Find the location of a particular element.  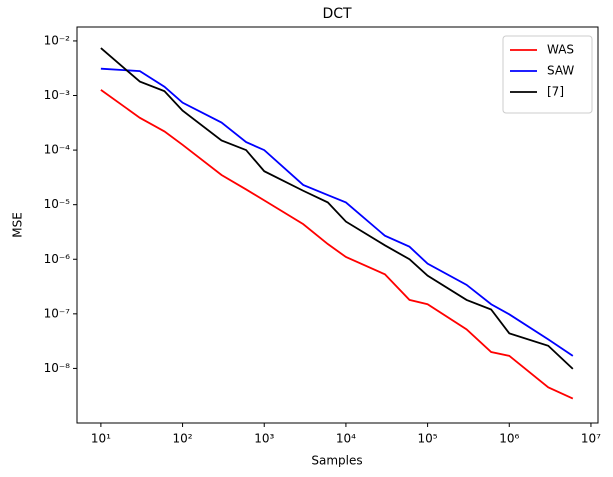

x-axis-label: Samples is located at coordinates (336, 461).